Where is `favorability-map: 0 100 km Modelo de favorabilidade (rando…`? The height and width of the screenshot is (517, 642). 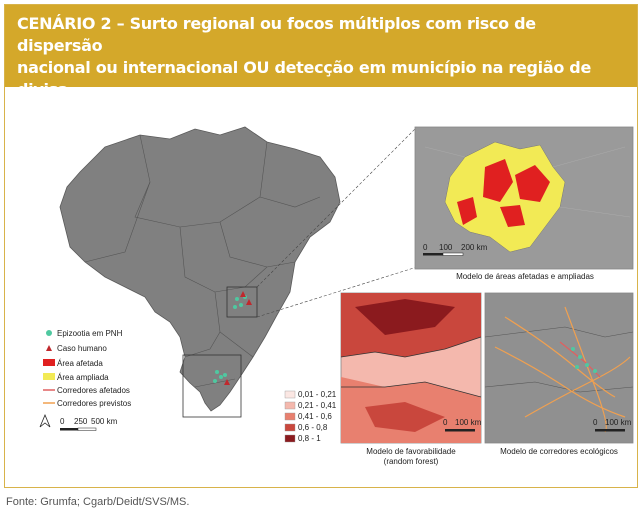
favorability-map: 0 100 km Modelo de favorabilidade (rando… is located at coordinates (411, 379).